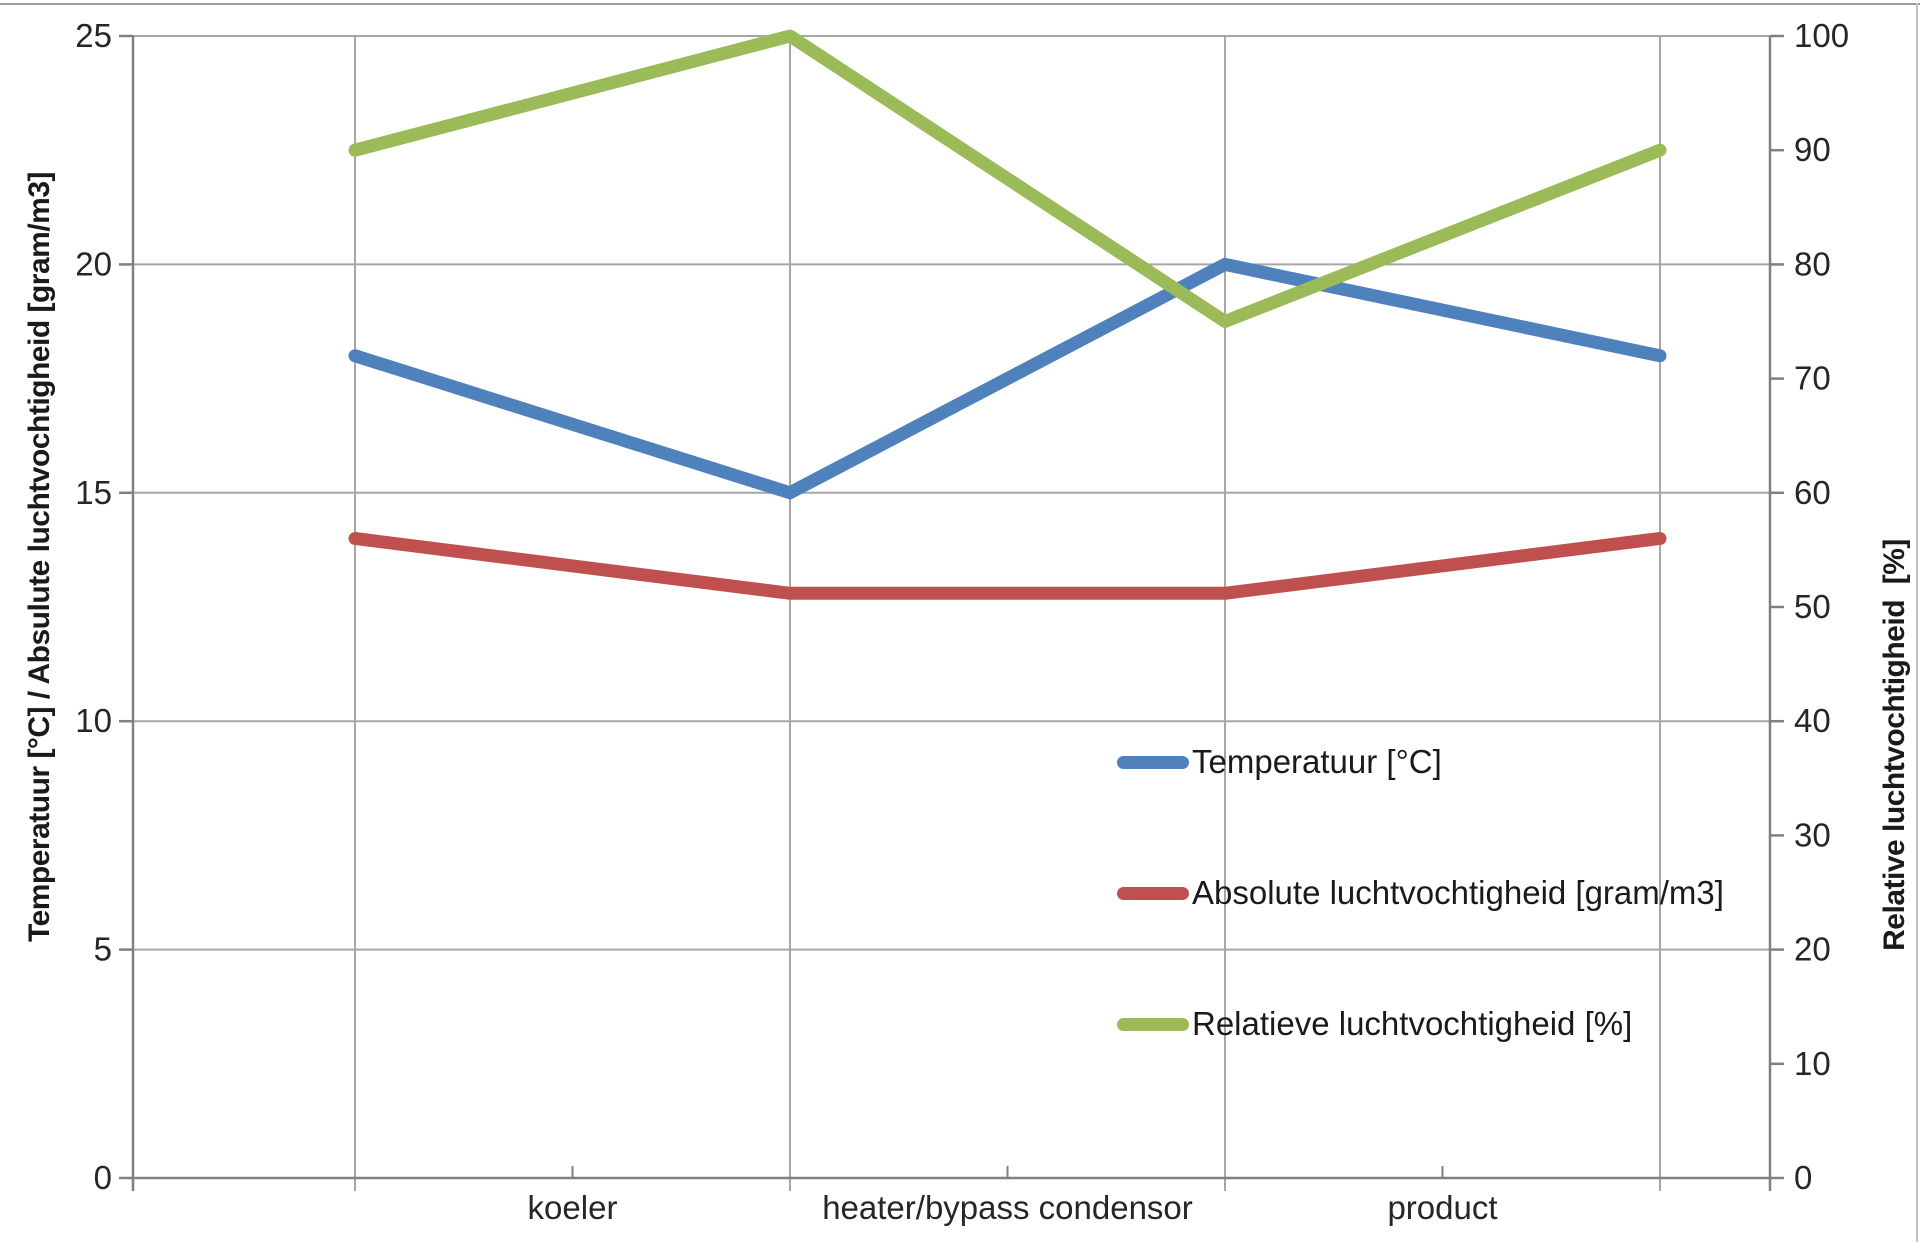 Image resolution: width=1920 pixels, height=1242 pixels. What do you see at coordinates (1812, 492) in the screenshot?
I see `right-axis-tick-label: 60` at bounding box center [1812, 492].